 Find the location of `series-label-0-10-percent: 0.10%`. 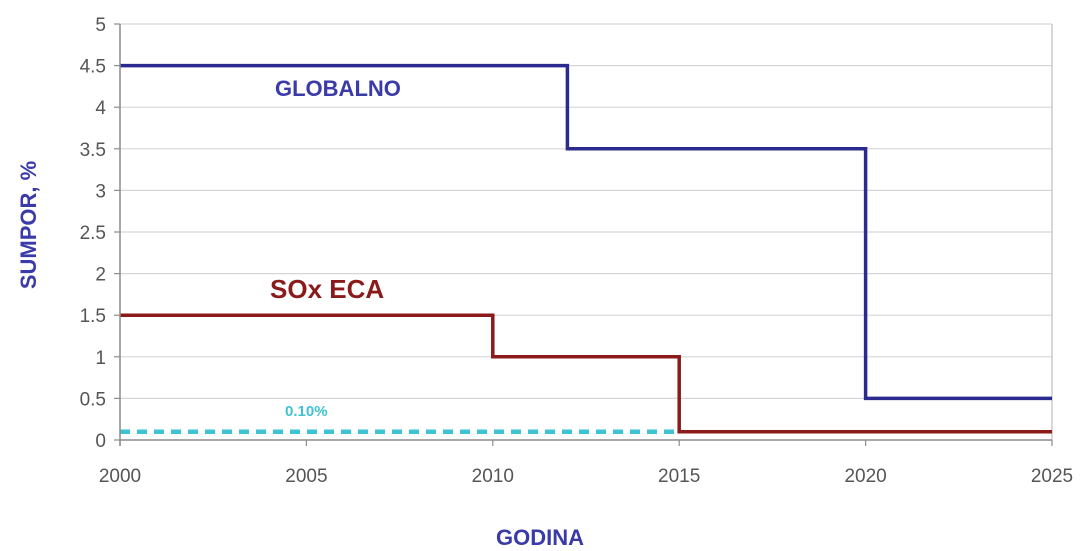

series-label-0-10-percent: 0.10% is located at coordinates (306, 411).